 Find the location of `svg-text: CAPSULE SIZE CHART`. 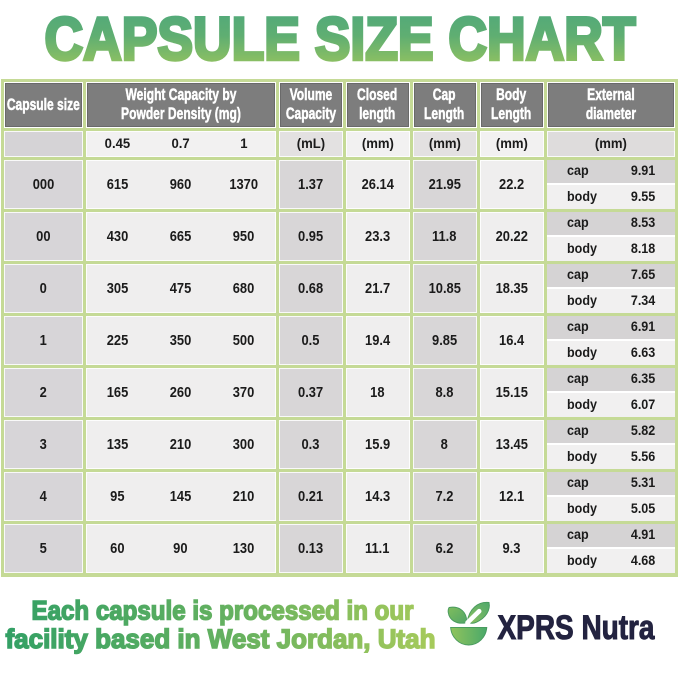

svg-text: CAPSULE SIZE CHART is located at coordinates (340, 39).